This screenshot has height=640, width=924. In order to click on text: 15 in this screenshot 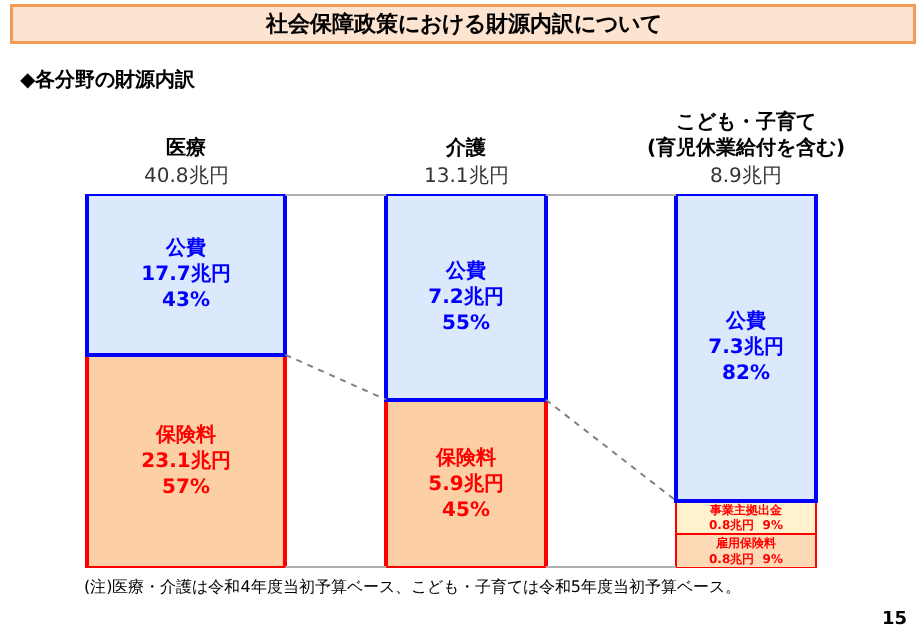, I will do `click(895, 620)`.